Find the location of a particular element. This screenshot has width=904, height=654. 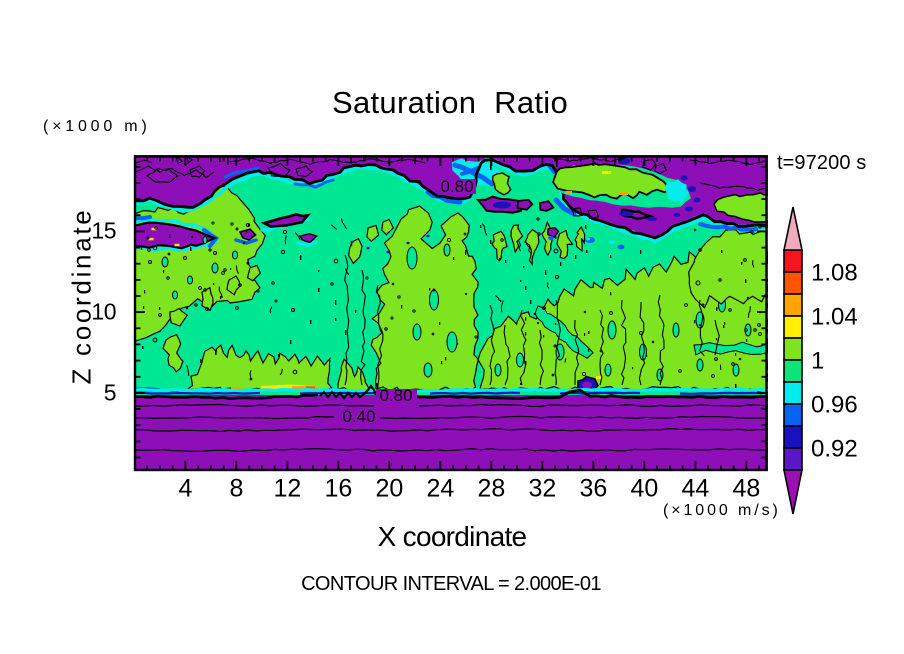

svg-text: 0.96 is located at coordinates (834, 404).